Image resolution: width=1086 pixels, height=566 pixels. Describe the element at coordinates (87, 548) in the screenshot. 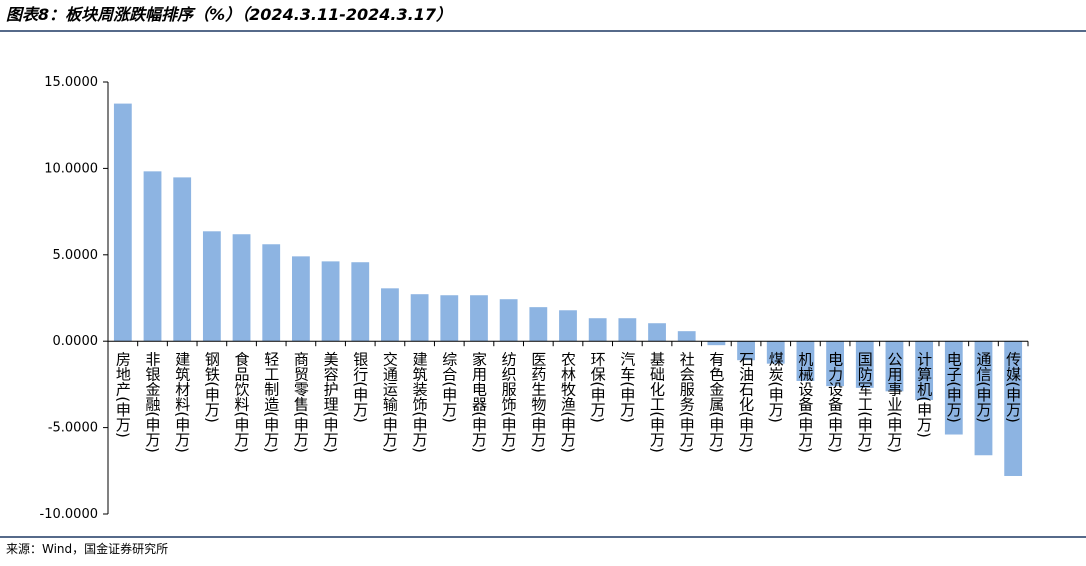

I see `source: 来源：Wind，国金证券研究所` at that location.